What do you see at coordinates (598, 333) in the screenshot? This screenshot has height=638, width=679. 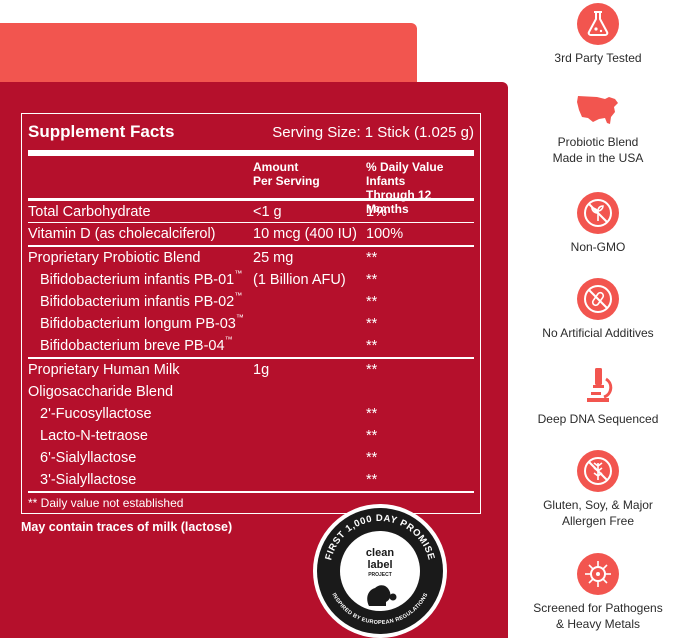 I see `feature-label: No Artificial Additives` at bounding box center [598, 333].